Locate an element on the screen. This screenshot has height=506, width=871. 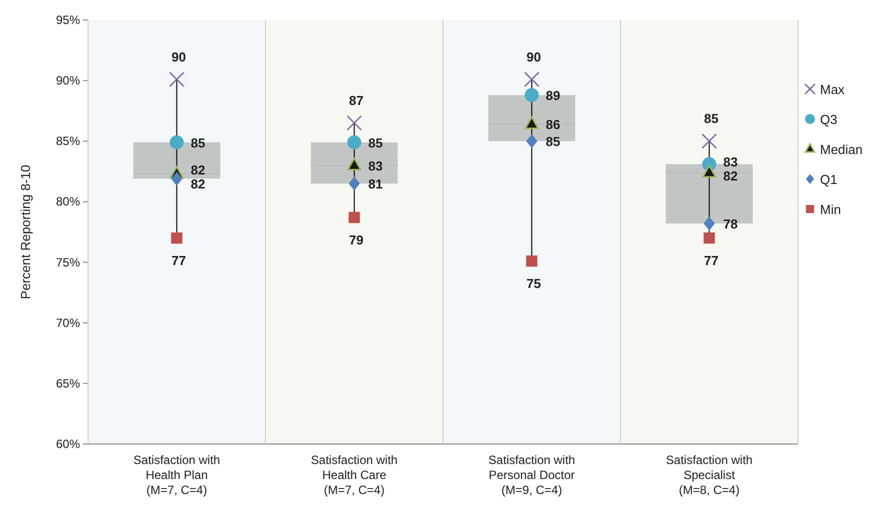
legend-label: Q3 is located at coordinates (829, 119).